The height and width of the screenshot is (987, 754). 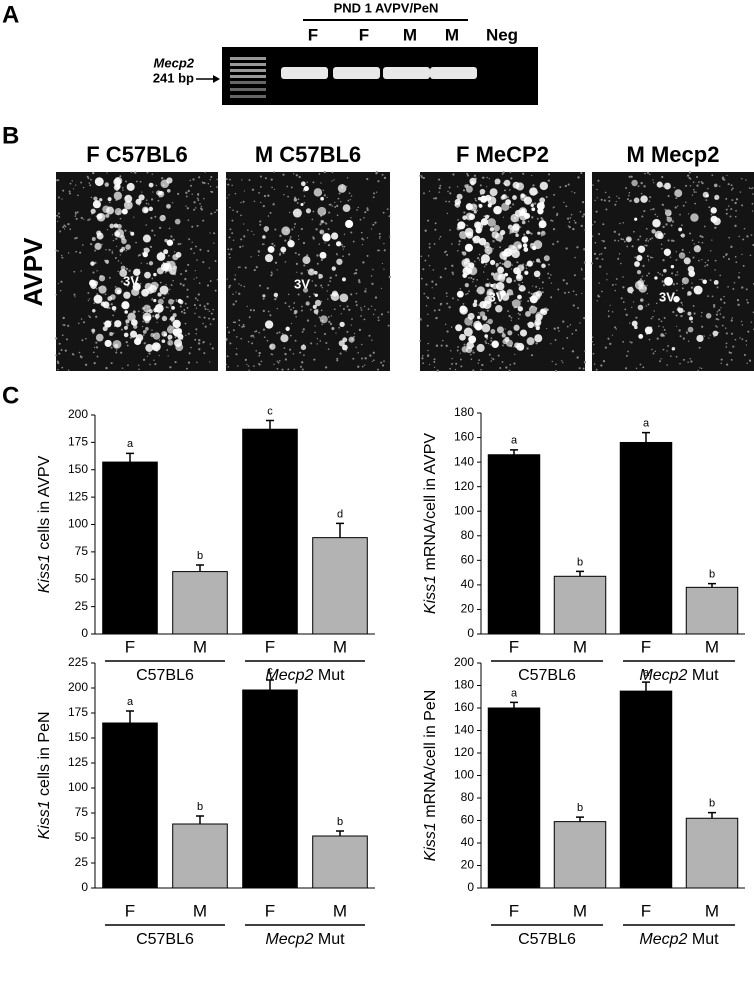 I want to click on gel-header: PND 1 AVPV/PeN, so click(x=386, y=7).